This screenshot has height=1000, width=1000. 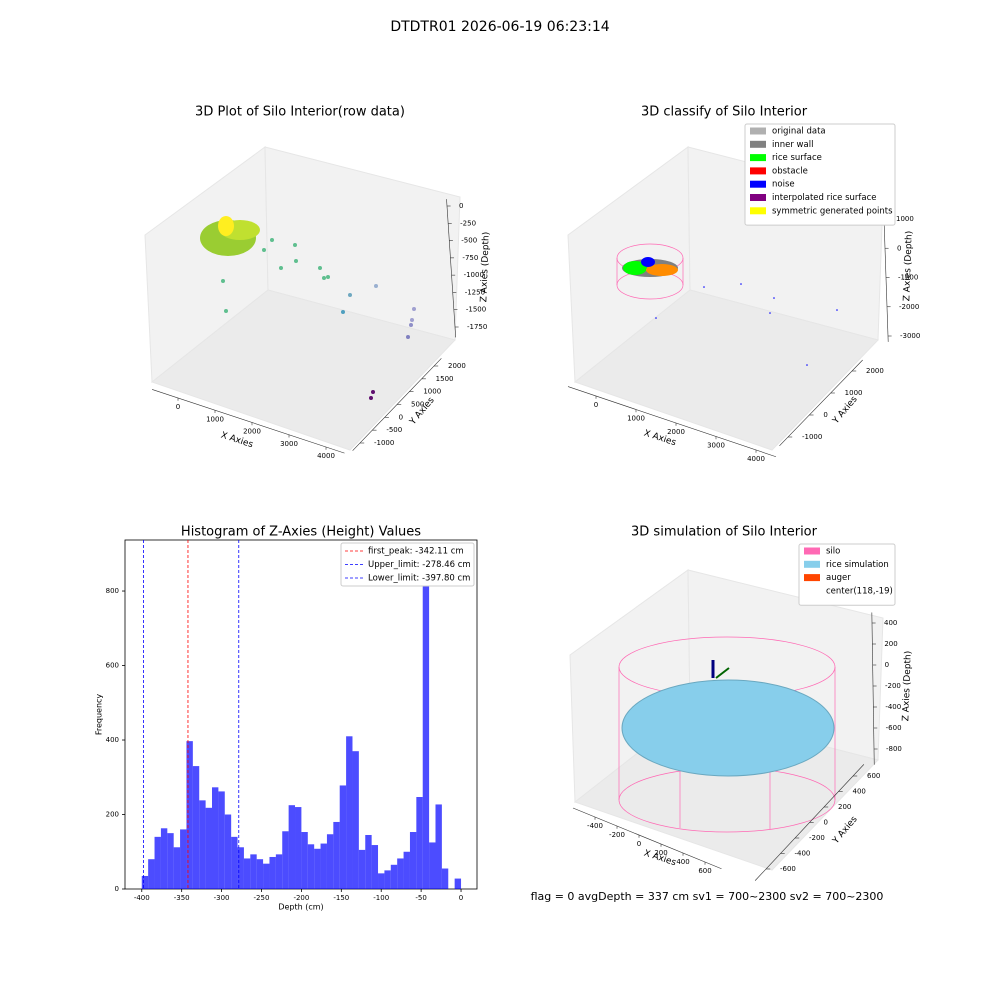 What do you see at coordinates (817, 838) in the screenshot?
I see `y-tick-label: -200` at bounding box center [817, 838].